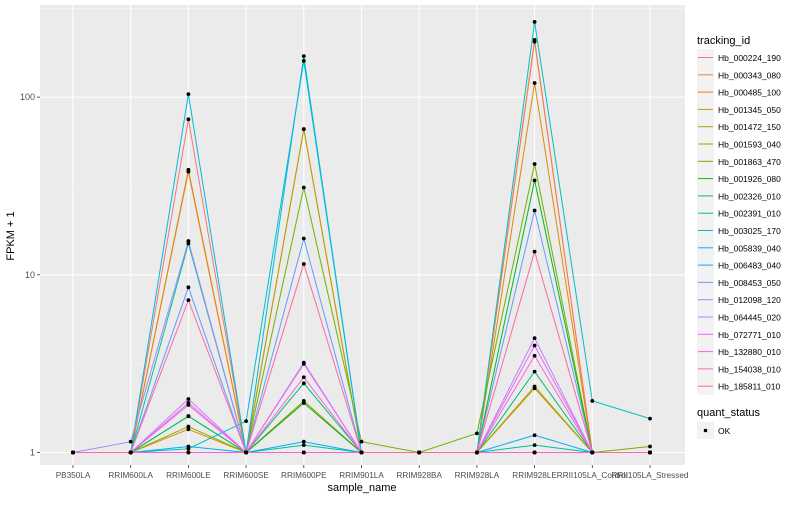 The height and width of the screenshot is (505, 800). I want to click on x-tick-label: RRIM600LE, so click(188, 475).